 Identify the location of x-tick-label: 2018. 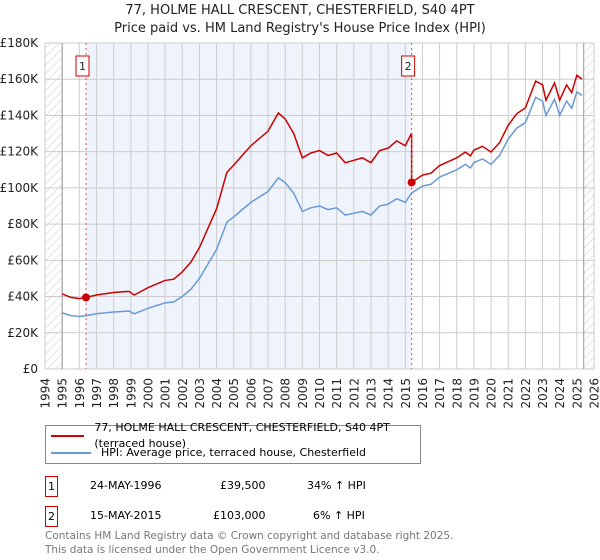
(457, 393).